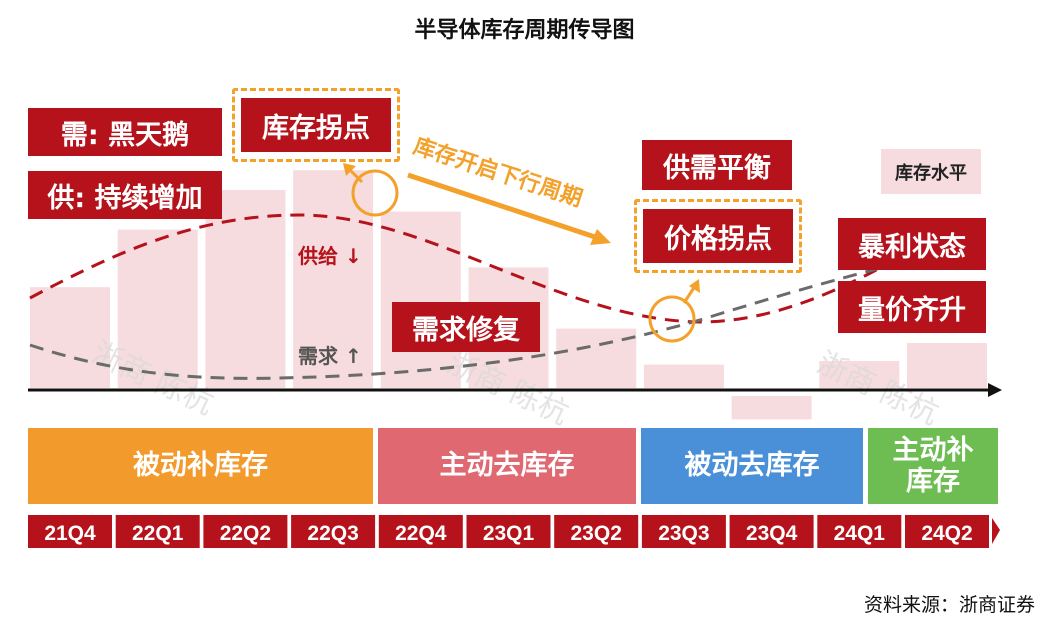 Image resolution: width=1049 pixels, height=622 pixels. Describe the element at coordinates (200, 466) in the screenshot. I see `phase-passive-restock: 被动补库存` at that location.